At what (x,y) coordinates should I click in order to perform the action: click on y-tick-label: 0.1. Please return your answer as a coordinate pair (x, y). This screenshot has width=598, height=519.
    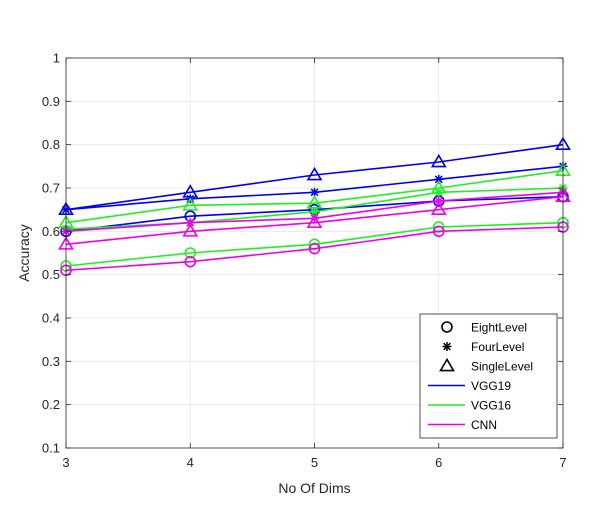
    Looking at the image, I should click on (51, 448).